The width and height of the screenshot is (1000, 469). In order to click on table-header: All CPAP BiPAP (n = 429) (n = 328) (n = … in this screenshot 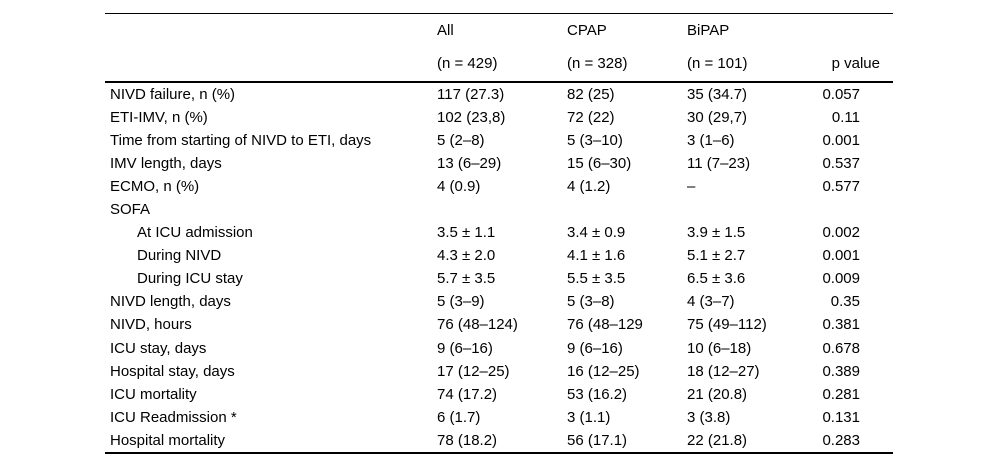, I will do `click(499, 48)`.